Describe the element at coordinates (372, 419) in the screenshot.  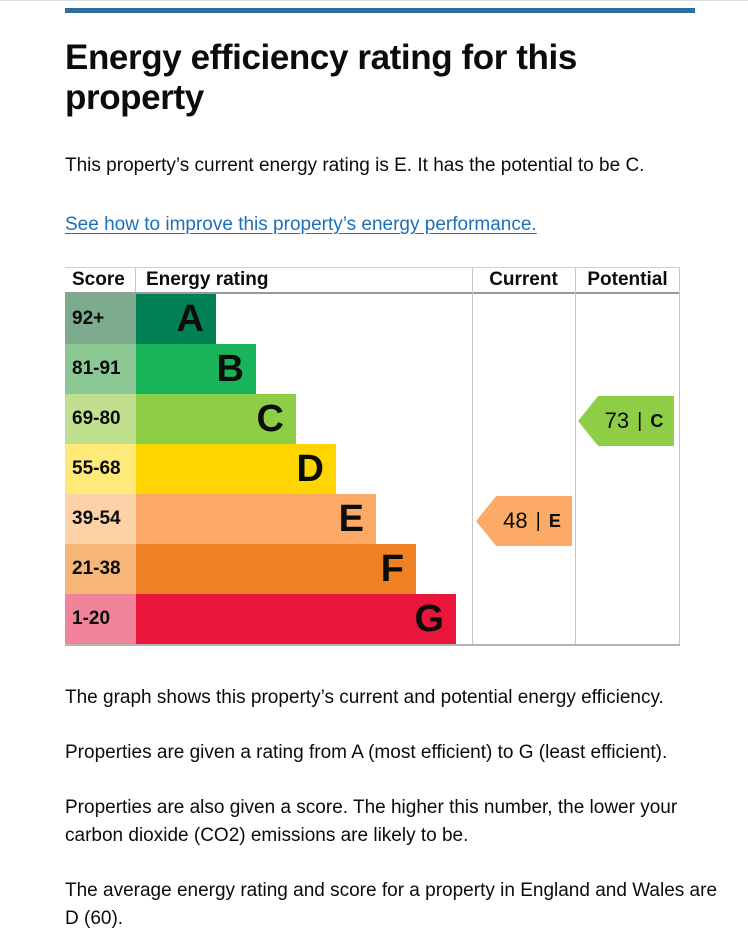
I see `epc-band-row-c: 69-80 C` at that location.